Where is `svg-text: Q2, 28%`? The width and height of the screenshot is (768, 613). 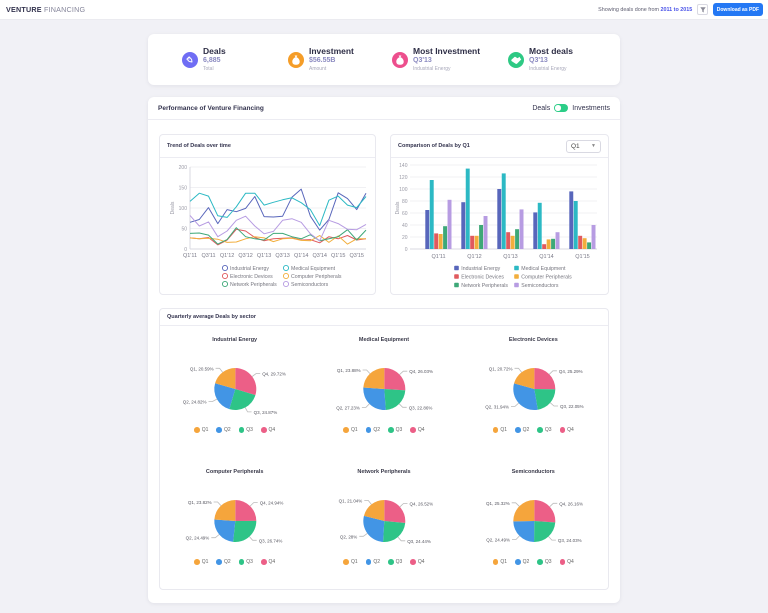 svg-text: Q2, 28% is located at coordinates (348, 536).